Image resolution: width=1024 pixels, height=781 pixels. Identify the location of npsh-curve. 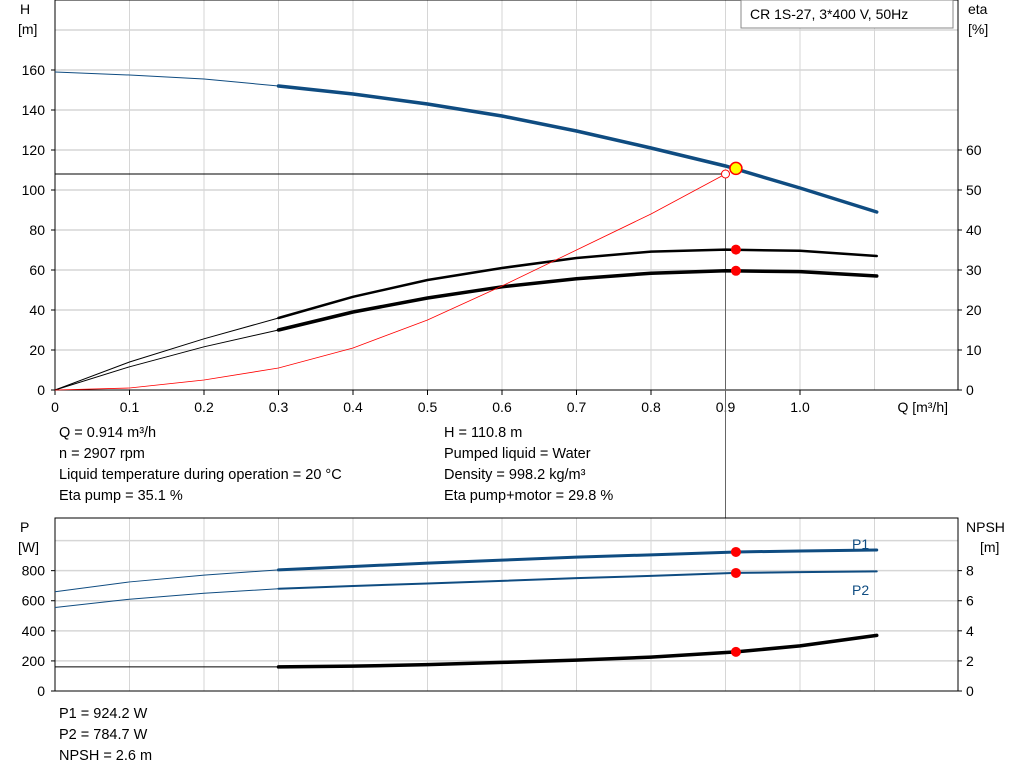
(577, 651).